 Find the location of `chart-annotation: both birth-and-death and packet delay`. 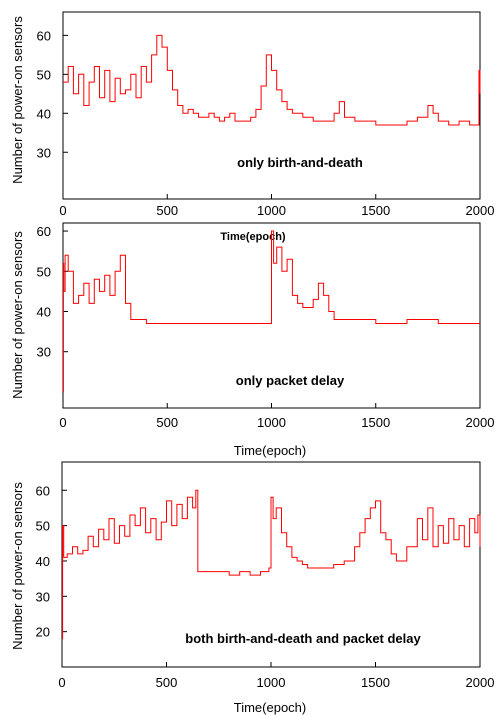

chart-annotation: both birth-and-death and packet delay is located at coordinates (303, 638).